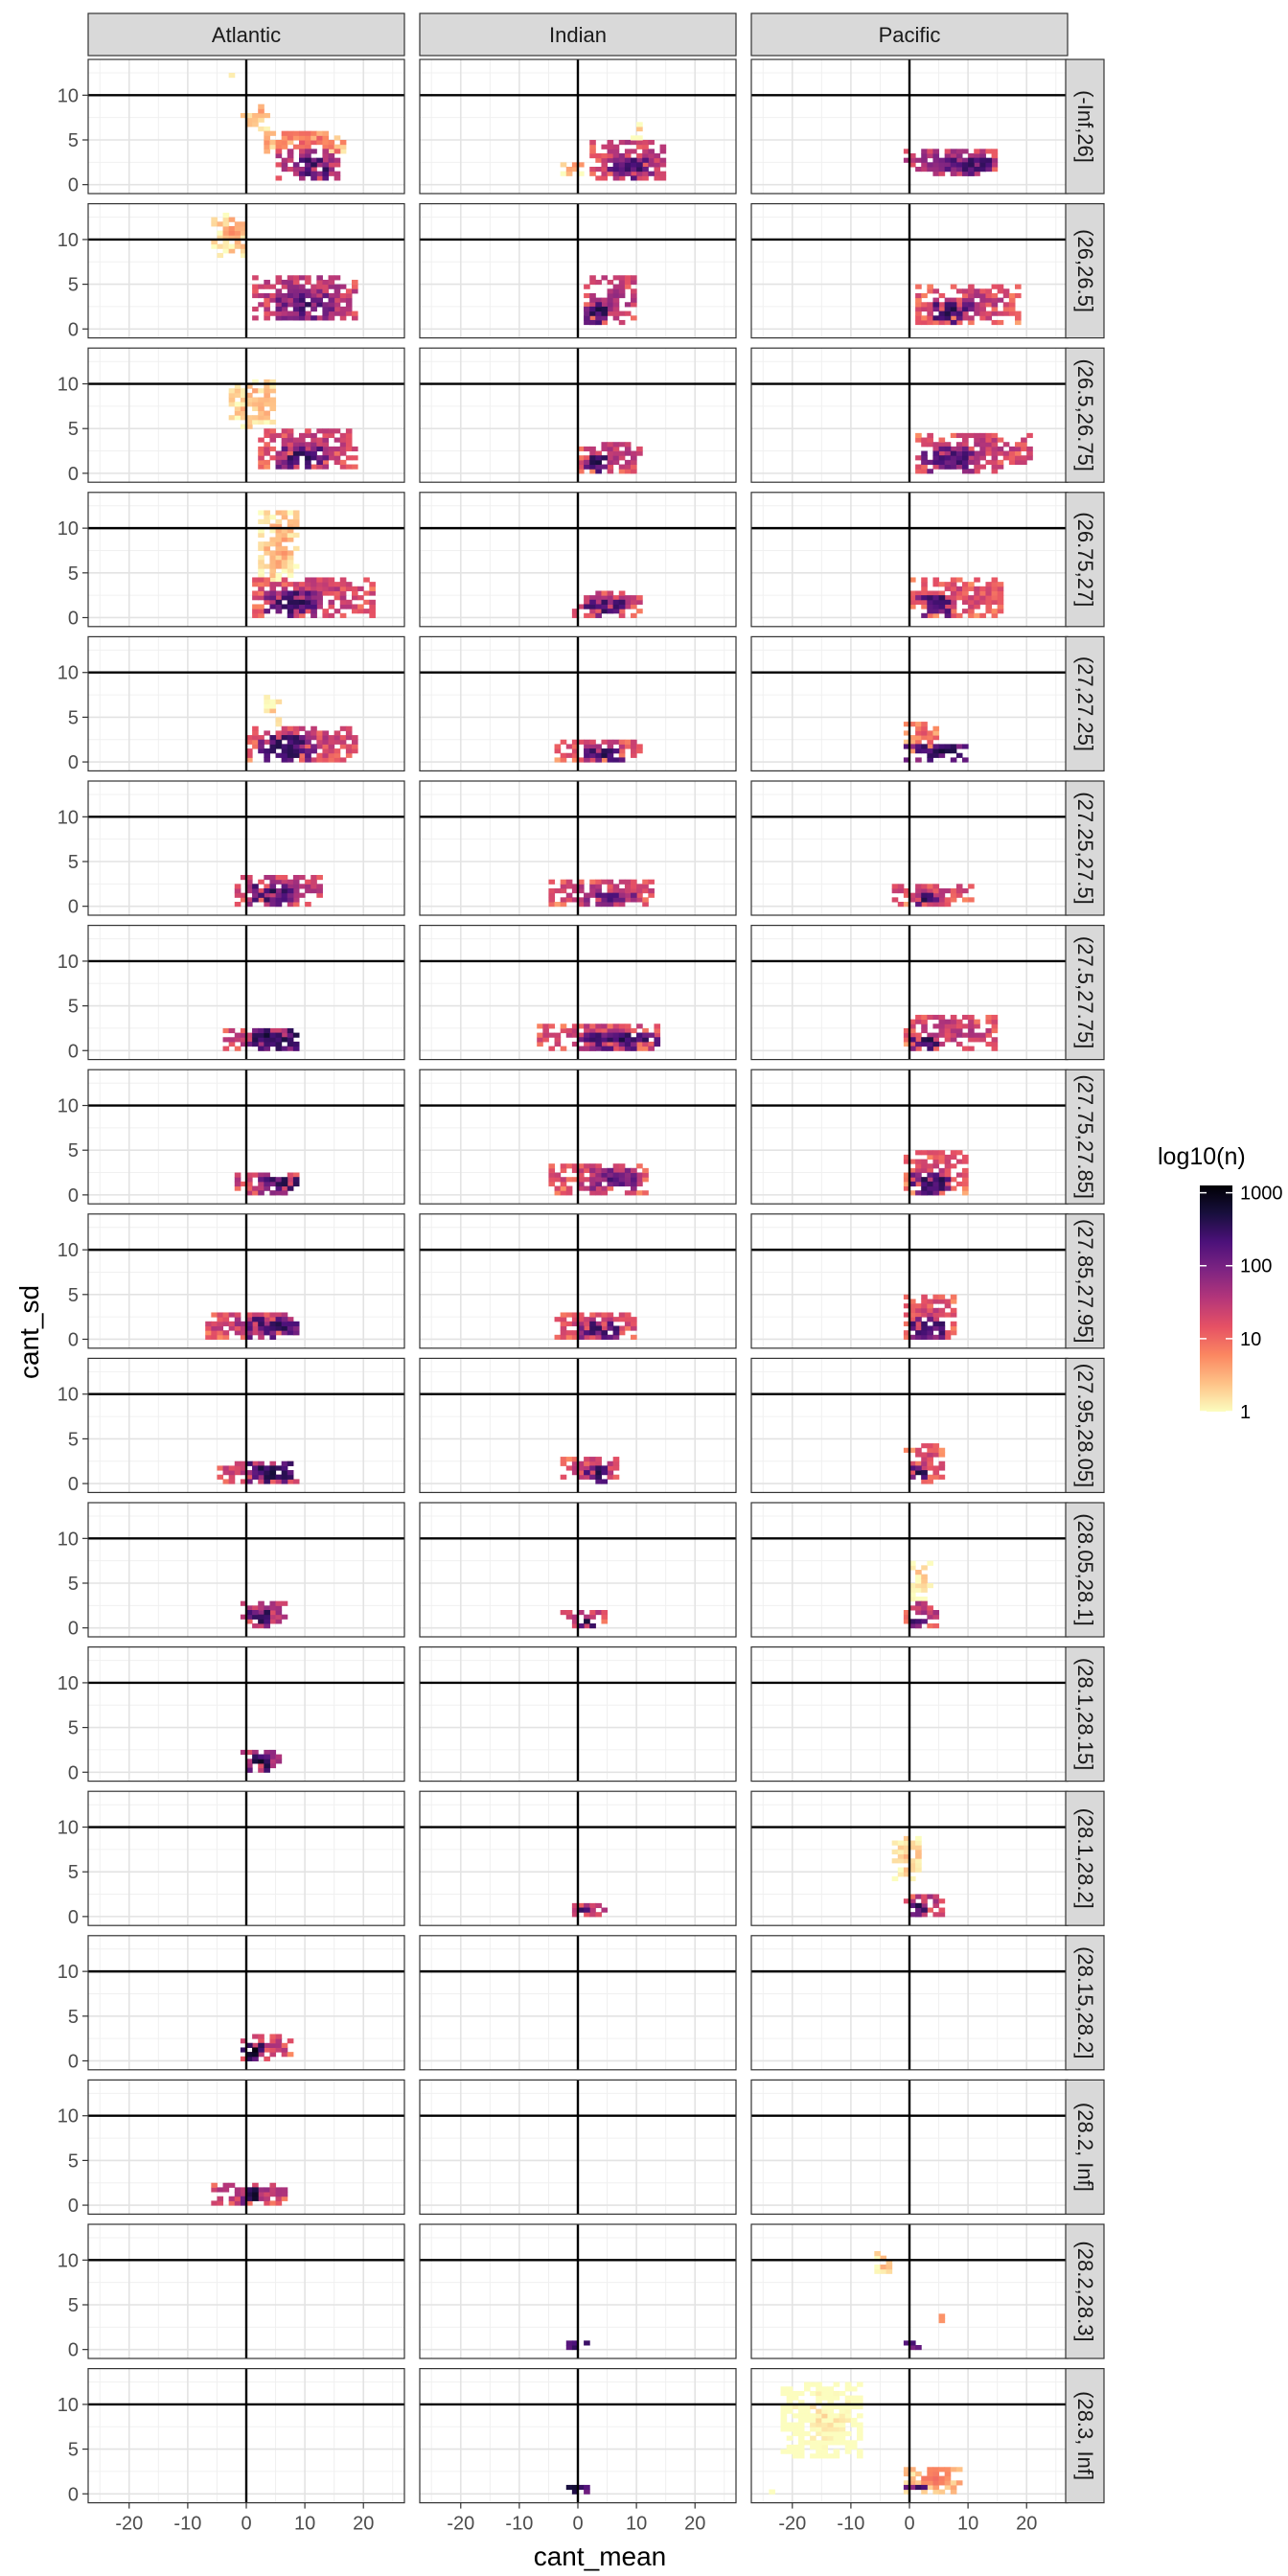 This screenshot has height=2576, width=1288. I want to click on x-axis-title: cant_mean, so click(600, 2556).